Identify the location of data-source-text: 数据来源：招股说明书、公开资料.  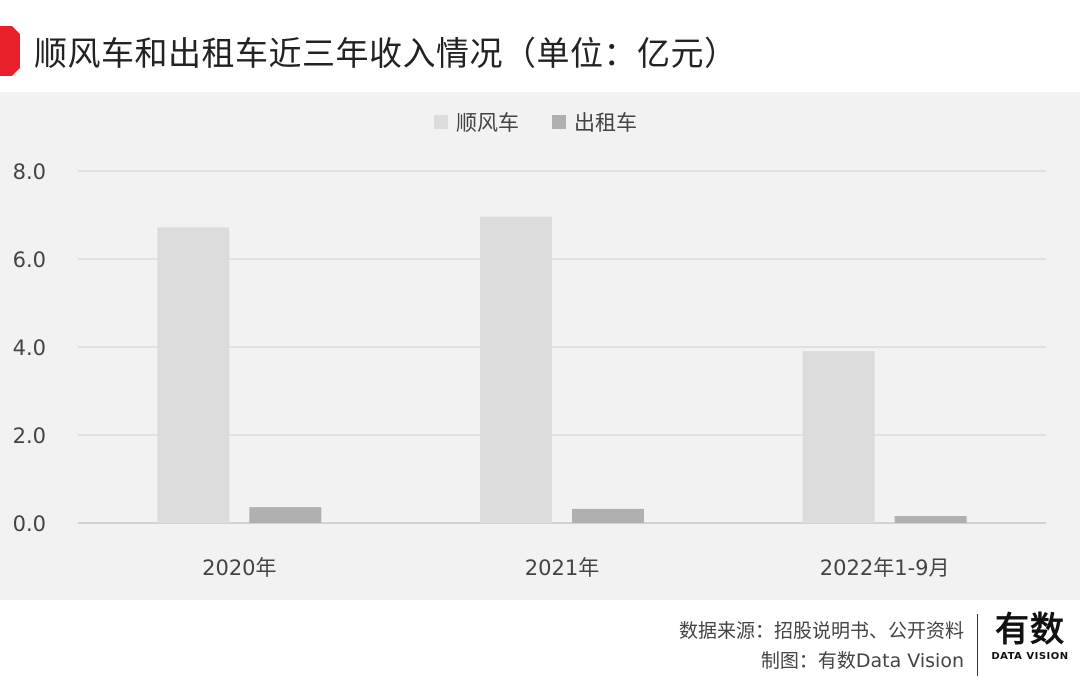
(821, 631).